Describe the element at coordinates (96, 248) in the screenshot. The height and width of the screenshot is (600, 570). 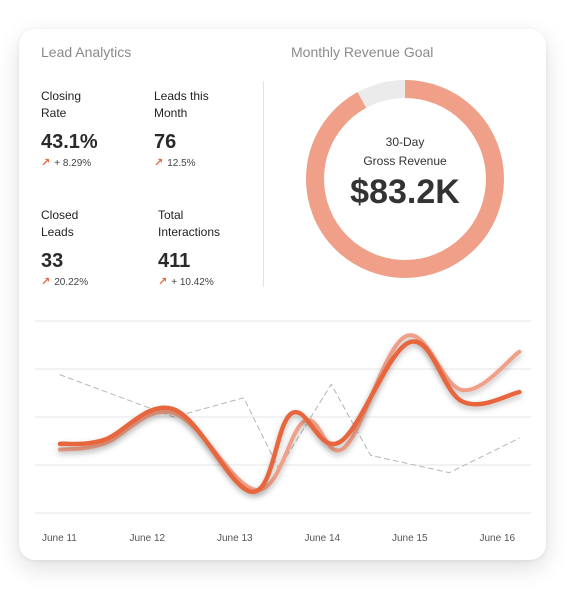
I see `metric-closed-leads: Closed Leads 33 ↗ 20.22%` at that location.